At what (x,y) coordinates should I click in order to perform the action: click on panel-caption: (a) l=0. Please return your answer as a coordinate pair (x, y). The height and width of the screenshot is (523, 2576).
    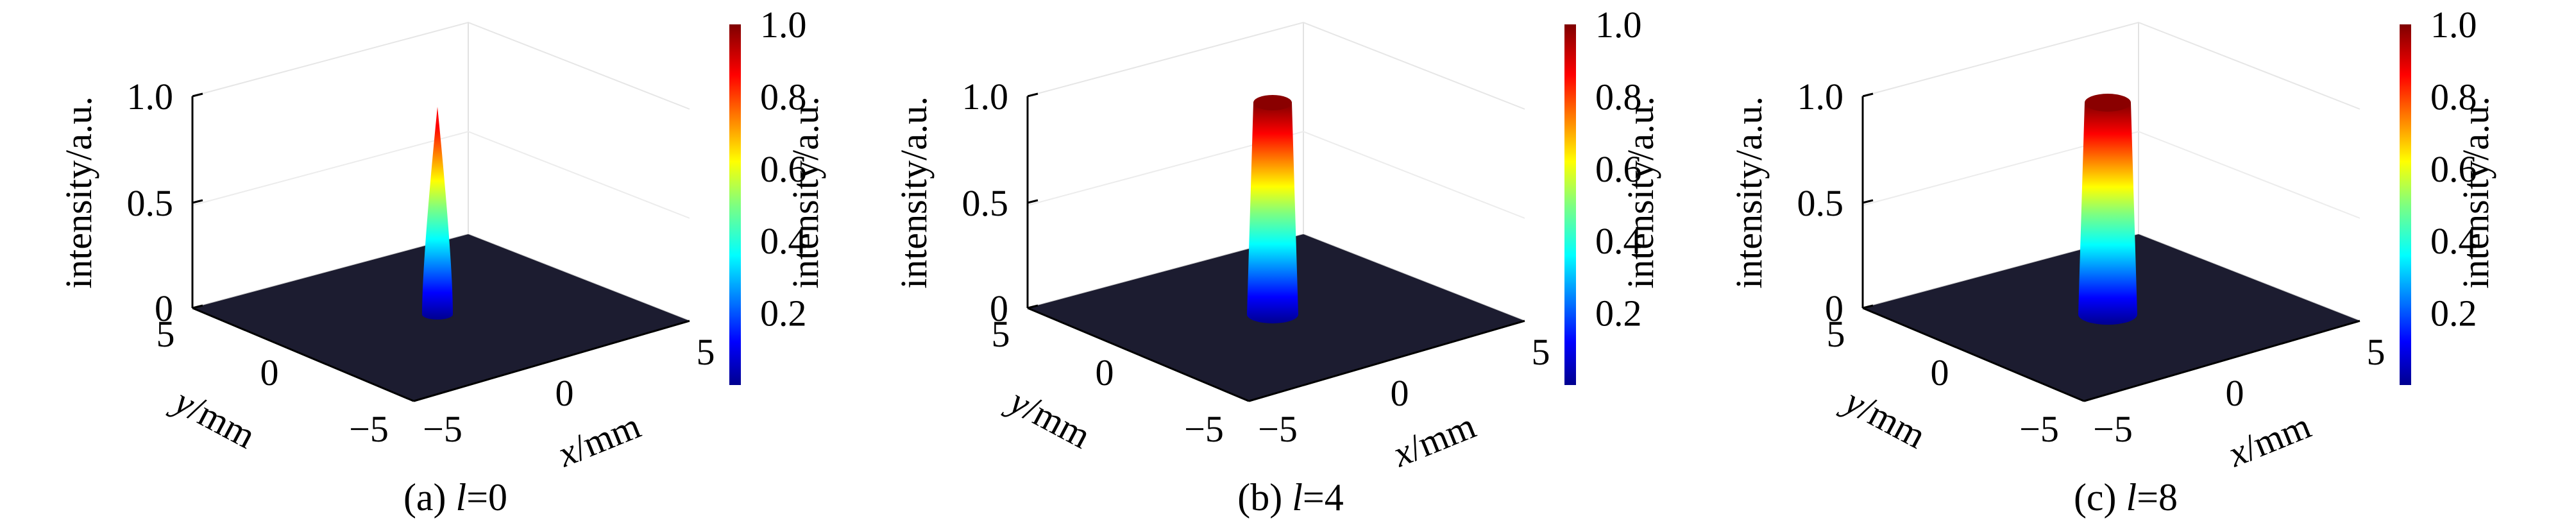
    Looking at the image, I should click on (455, 497).